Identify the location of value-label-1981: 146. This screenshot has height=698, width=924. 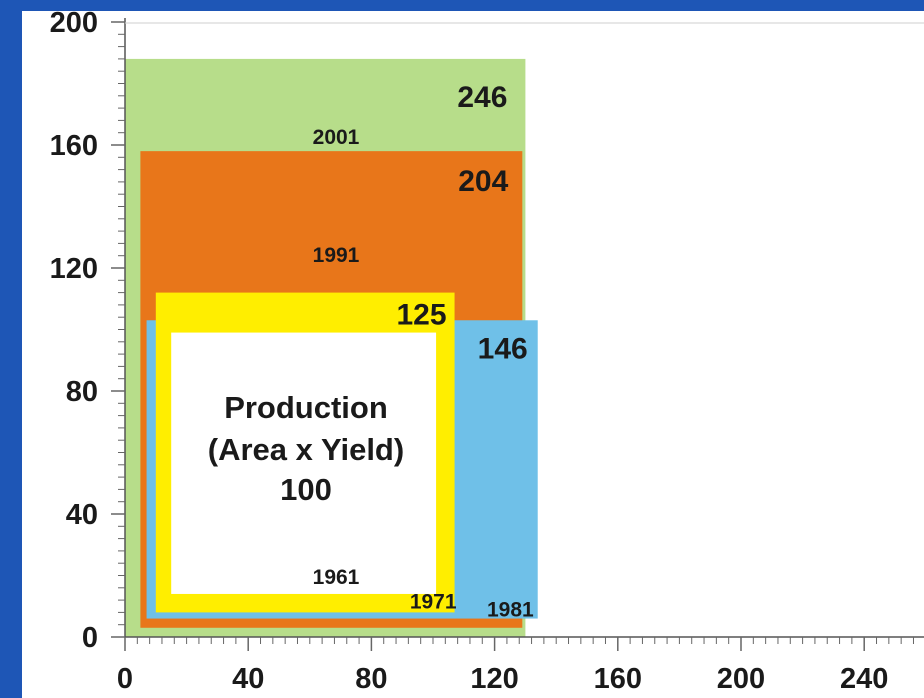
(503, 348).